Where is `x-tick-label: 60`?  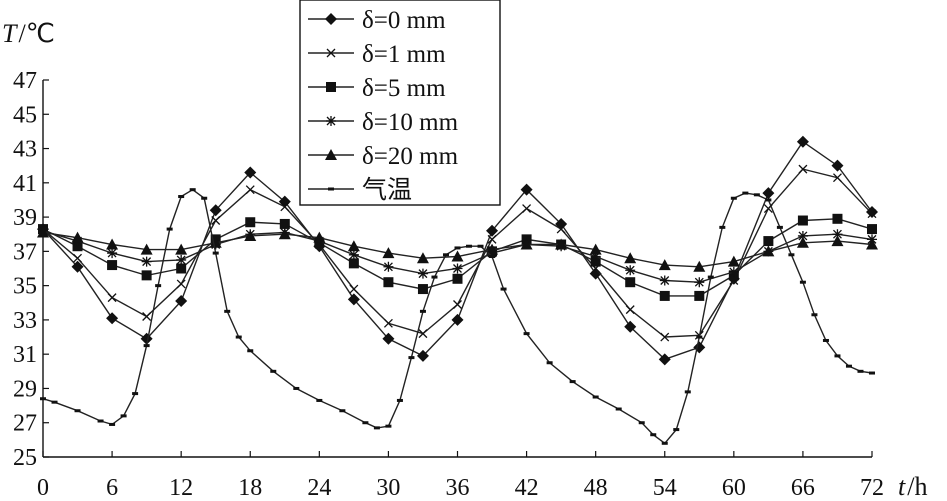
x-tick-label: 60 is located at coordinates (734, 488).